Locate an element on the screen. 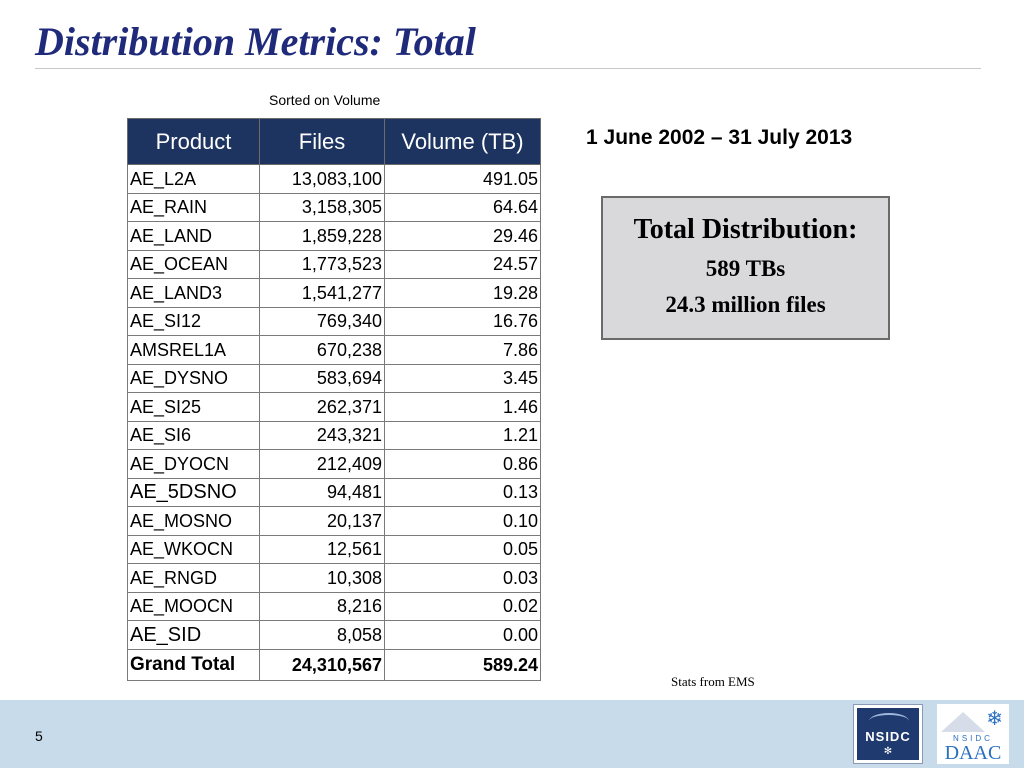 This screenshot has width=1024, height=768. table-row: AE_SI12 769,340 16.76 is located at coordinates (334, 321).